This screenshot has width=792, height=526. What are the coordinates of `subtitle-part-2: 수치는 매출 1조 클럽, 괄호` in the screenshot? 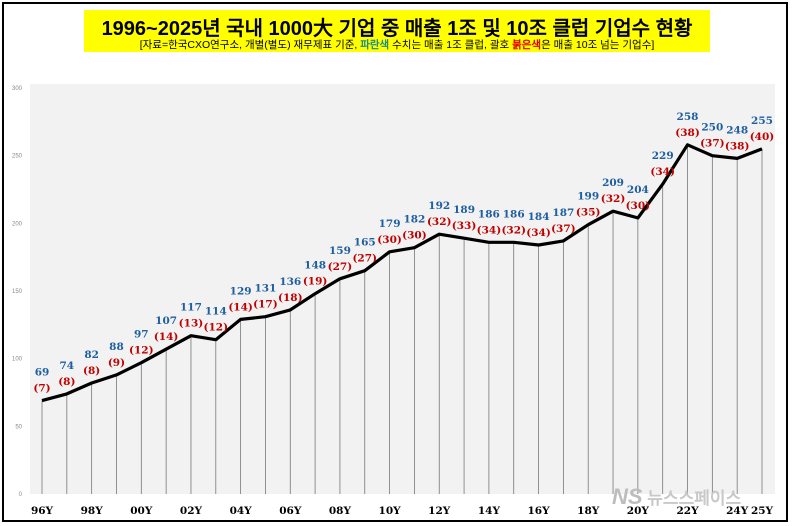 It's located at (451, 45).